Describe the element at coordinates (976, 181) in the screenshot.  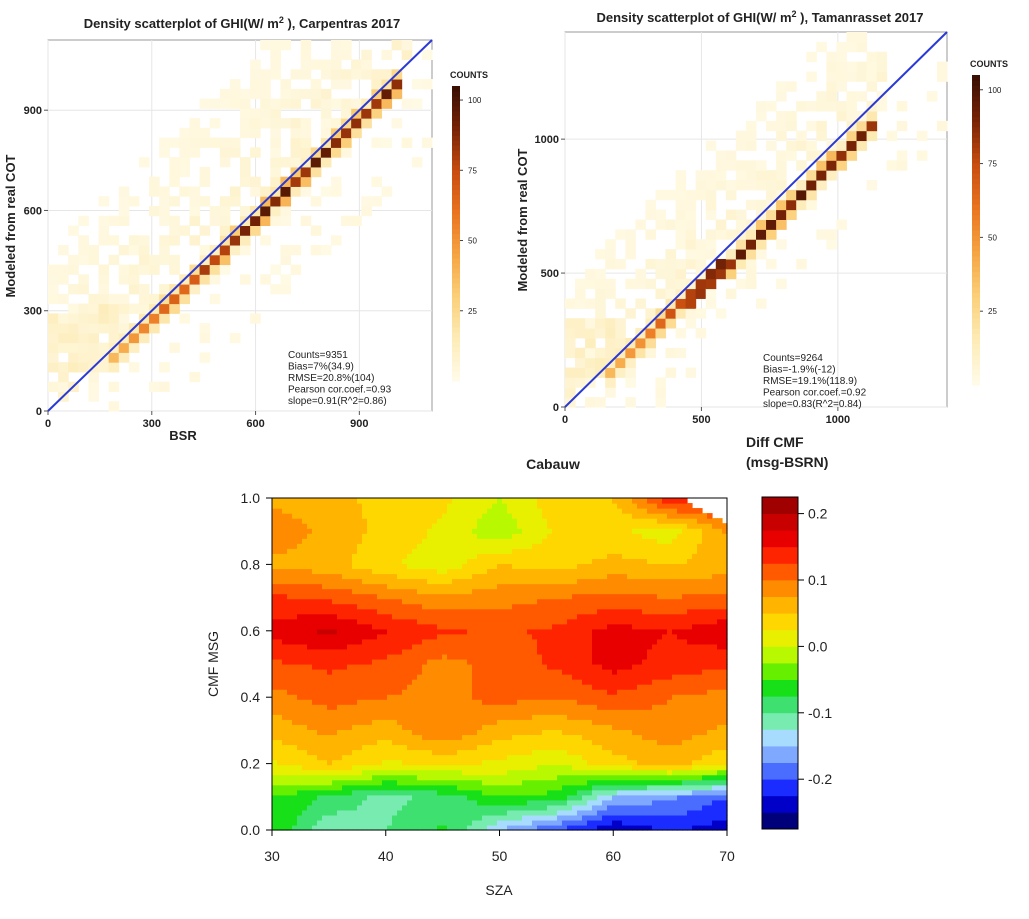
I see `colorbar-step` at that location.